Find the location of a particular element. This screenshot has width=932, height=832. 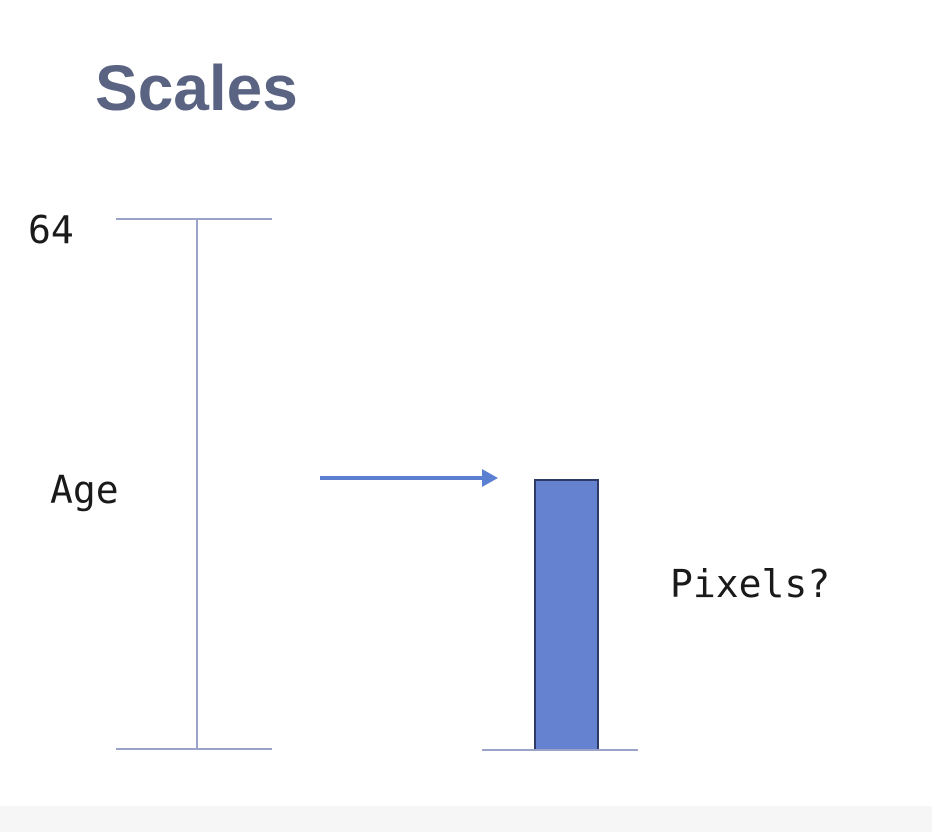

range-bar is located at coordinates (566, 615).